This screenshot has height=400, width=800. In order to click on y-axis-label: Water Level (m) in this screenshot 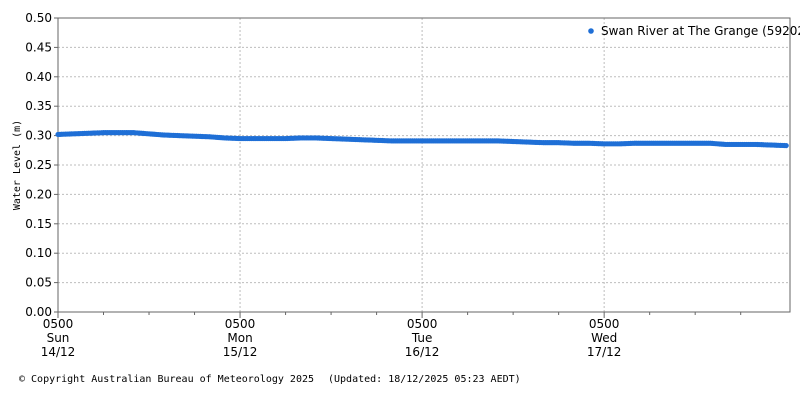, I will do `click(17, 165)`.